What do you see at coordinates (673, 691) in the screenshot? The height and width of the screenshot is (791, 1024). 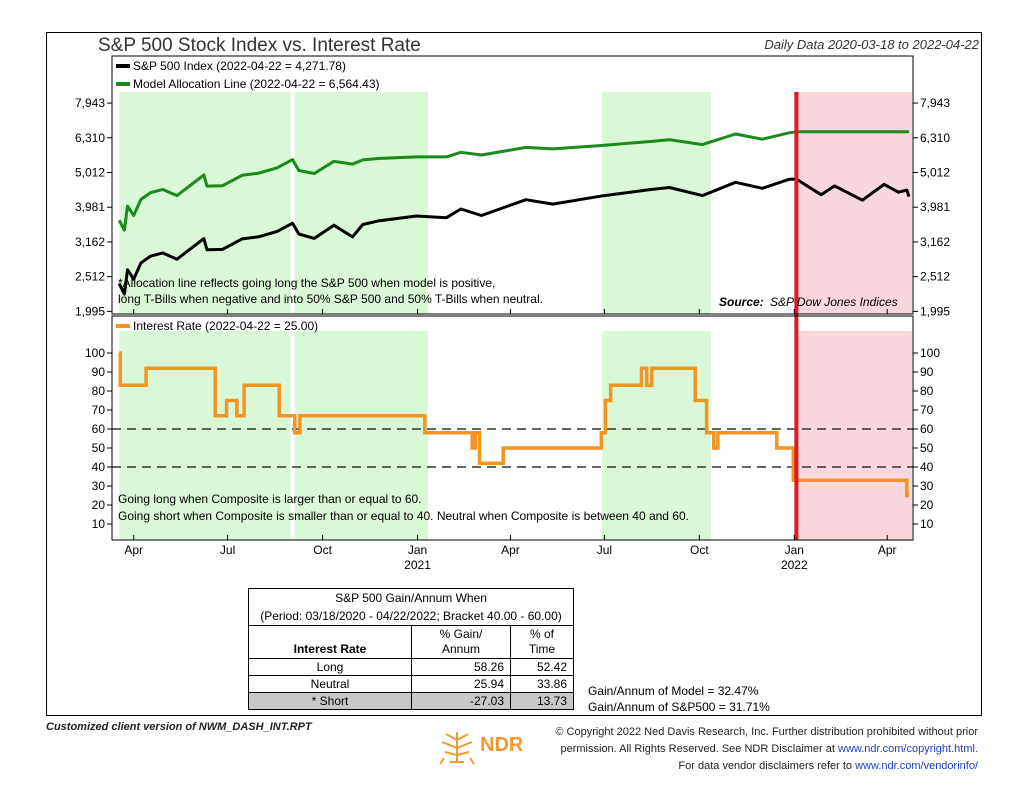 I see `gain-model-text: Gain/Annum of Model = 32.47%` at bounding box center [673, 691].